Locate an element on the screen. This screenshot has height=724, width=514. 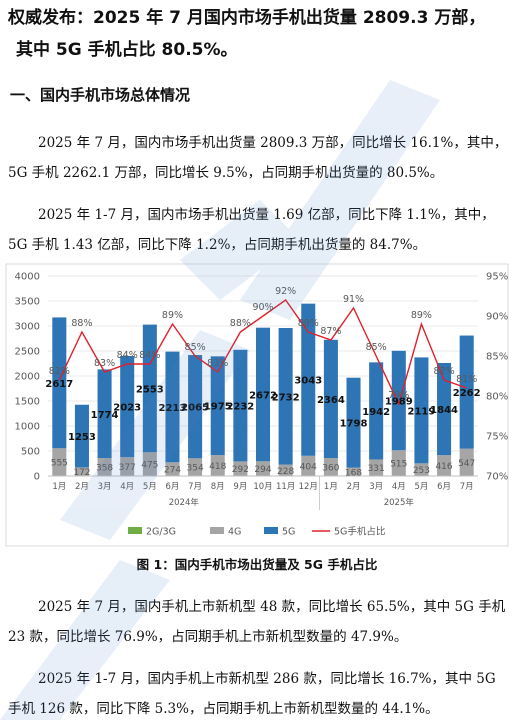
value-label-5g: 1253 is located at coordinates (82, 437).